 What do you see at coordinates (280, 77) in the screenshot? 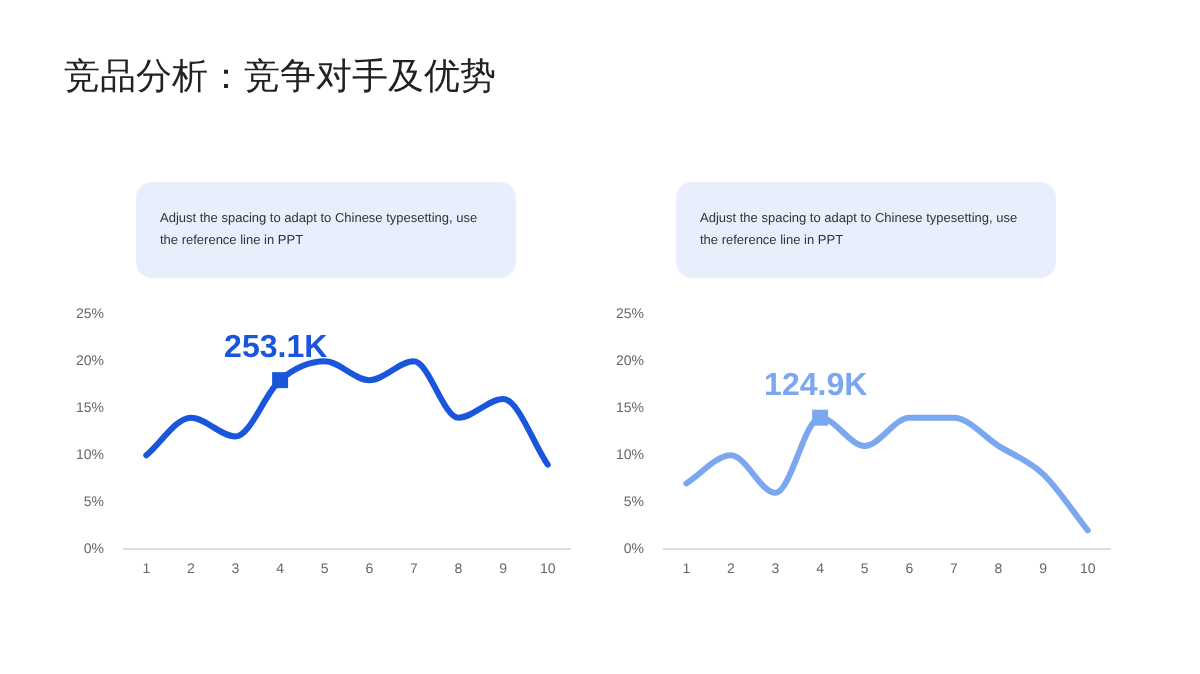
I see `chart-title: 竞品分析：竞争对手及优势` at bounding box center [280, 77].